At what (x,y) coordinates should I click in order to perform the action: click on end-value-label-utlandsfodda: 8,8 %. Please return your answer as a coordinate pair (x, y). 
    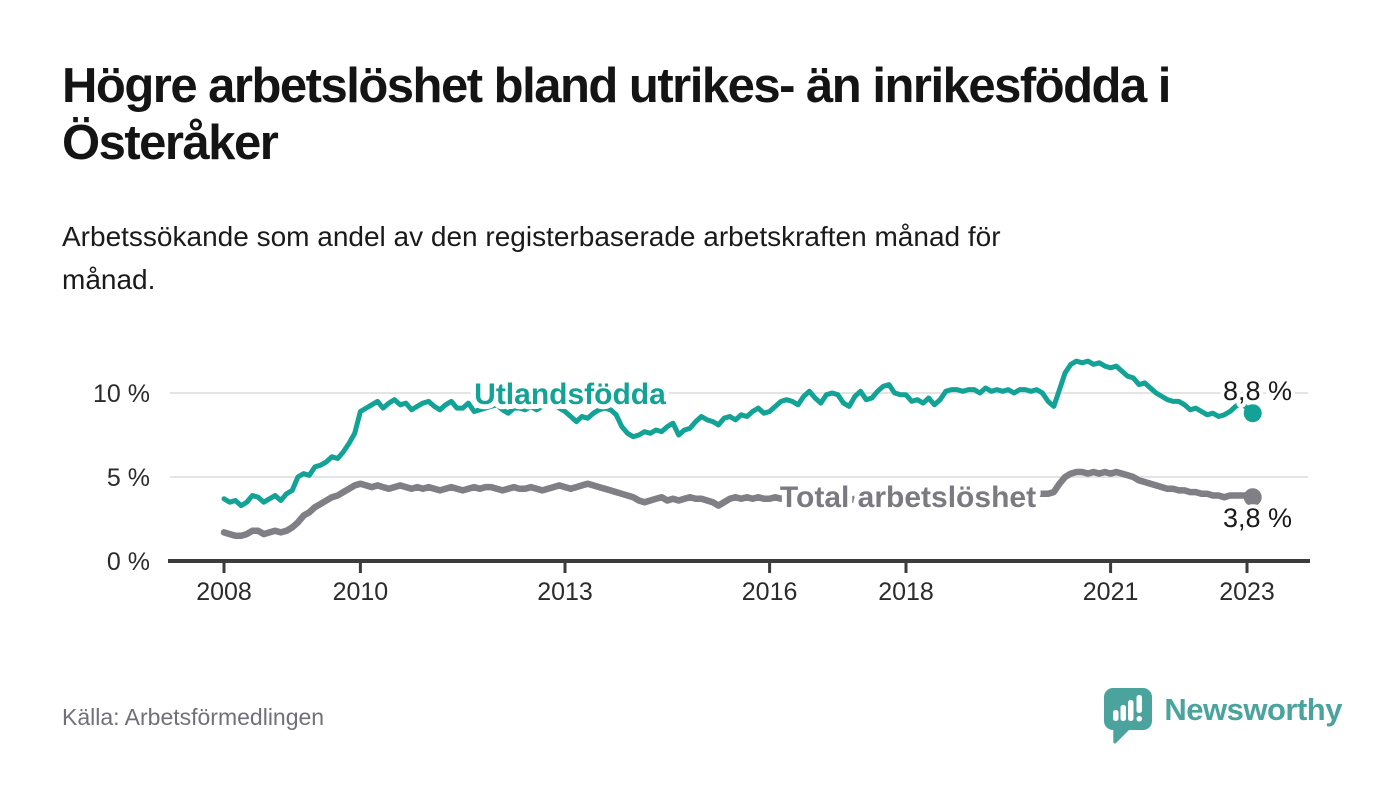
    Looking at the image, I should click on (1257, 391).